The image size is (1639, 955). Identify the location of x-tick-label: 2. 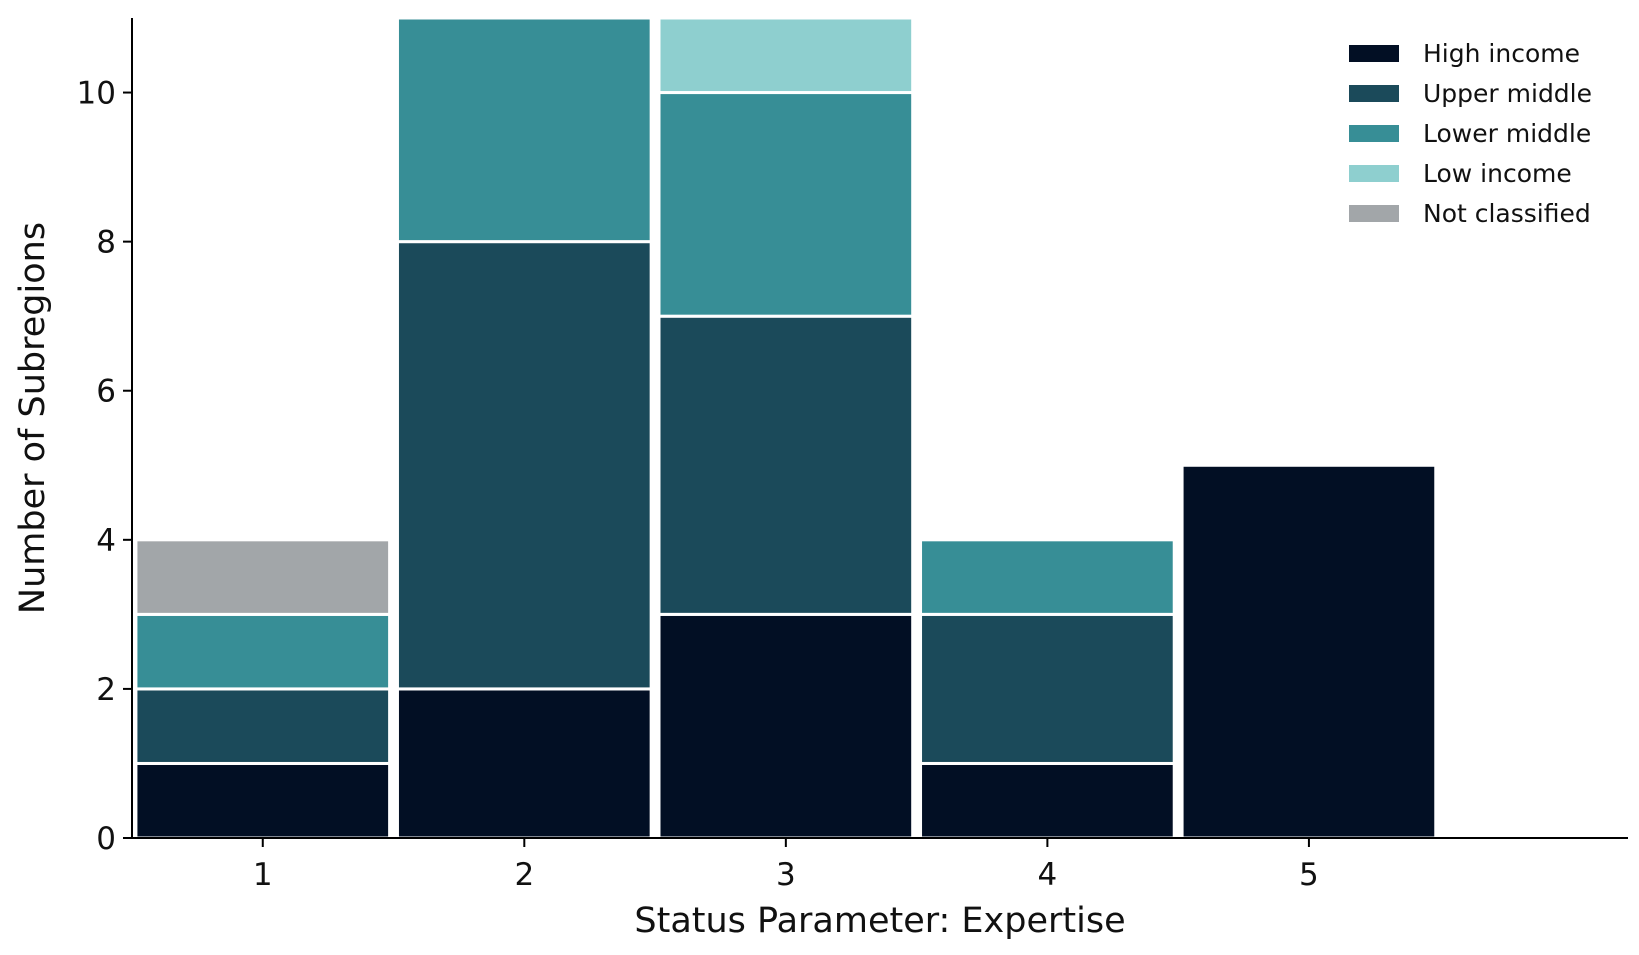
(524, 875).